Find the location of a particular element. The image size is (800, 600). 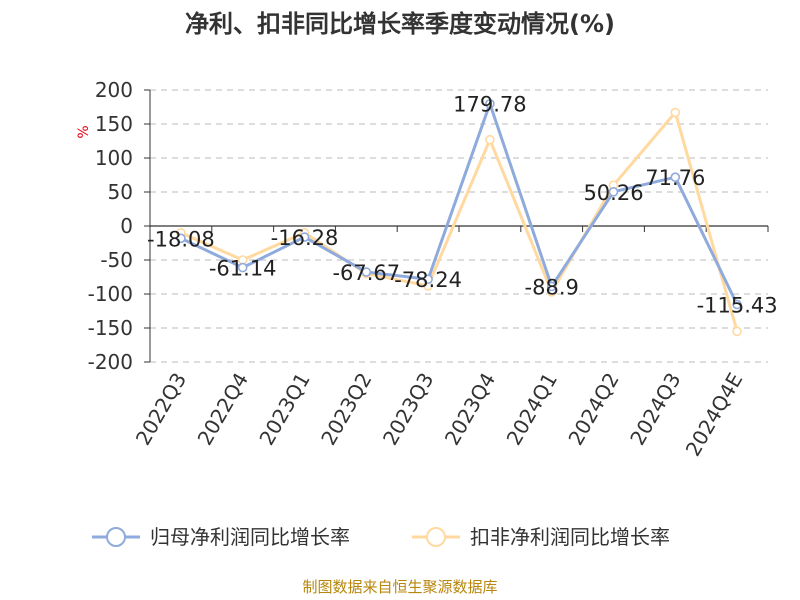

data-label: -16.28 is located at coordinates (305, 238).